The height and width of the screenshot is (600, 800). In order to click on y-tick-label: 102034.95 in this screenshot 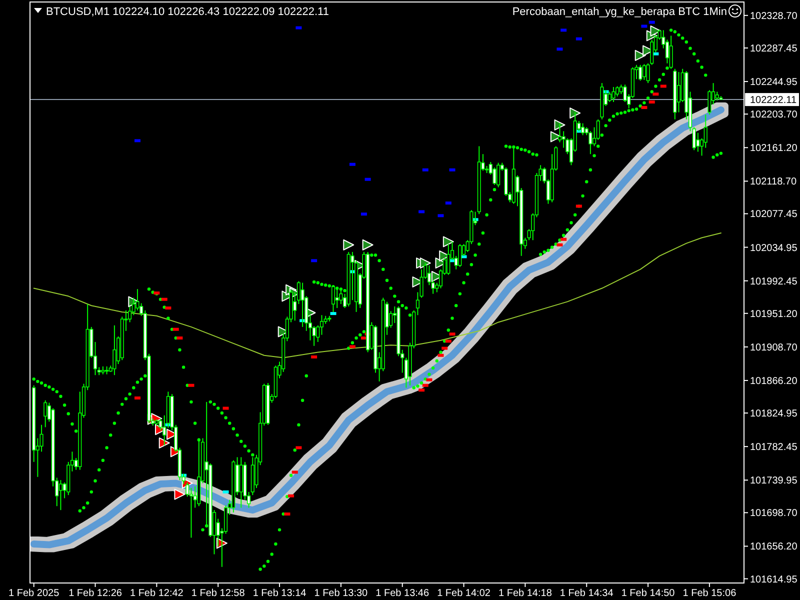, I will do `click(774, 248)`.